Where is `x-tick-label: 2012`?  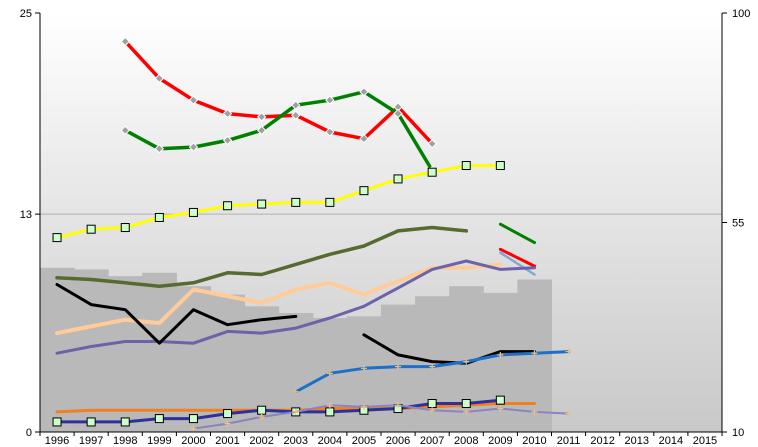
x-tick-label: 2012 is located at coordinates (602, 441).